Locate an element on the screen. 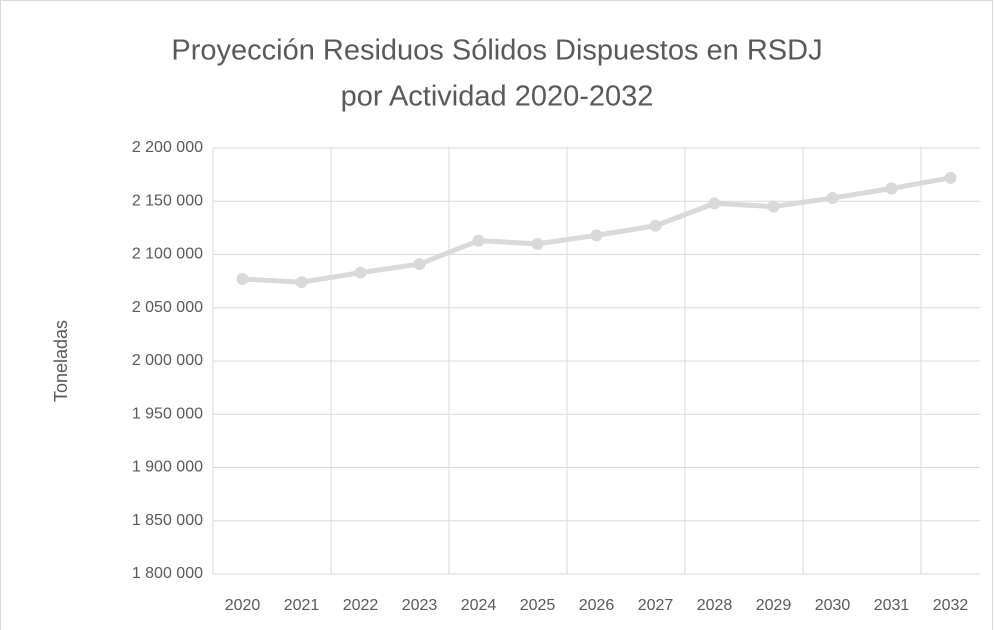 The height and width of the screenshot is (630, 994). y-tick-label: 2 000 000 is located at coordinates (167, 360).